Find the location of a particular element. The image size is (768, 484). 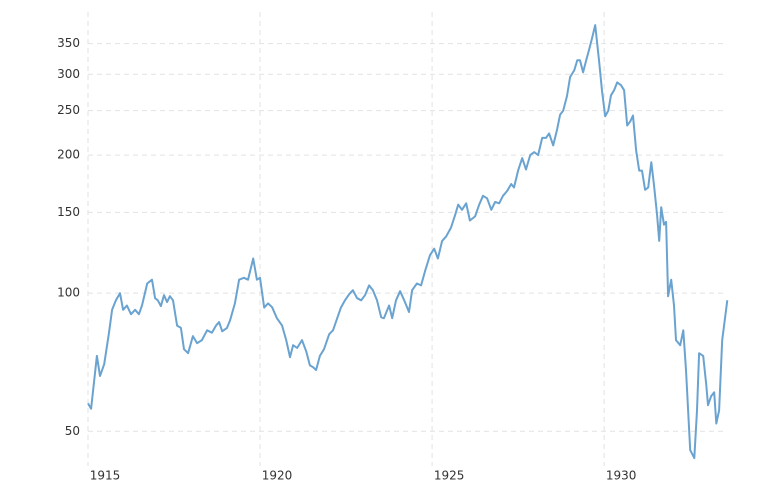

y-tick-label: 150 is located at coordinates (68, 212).